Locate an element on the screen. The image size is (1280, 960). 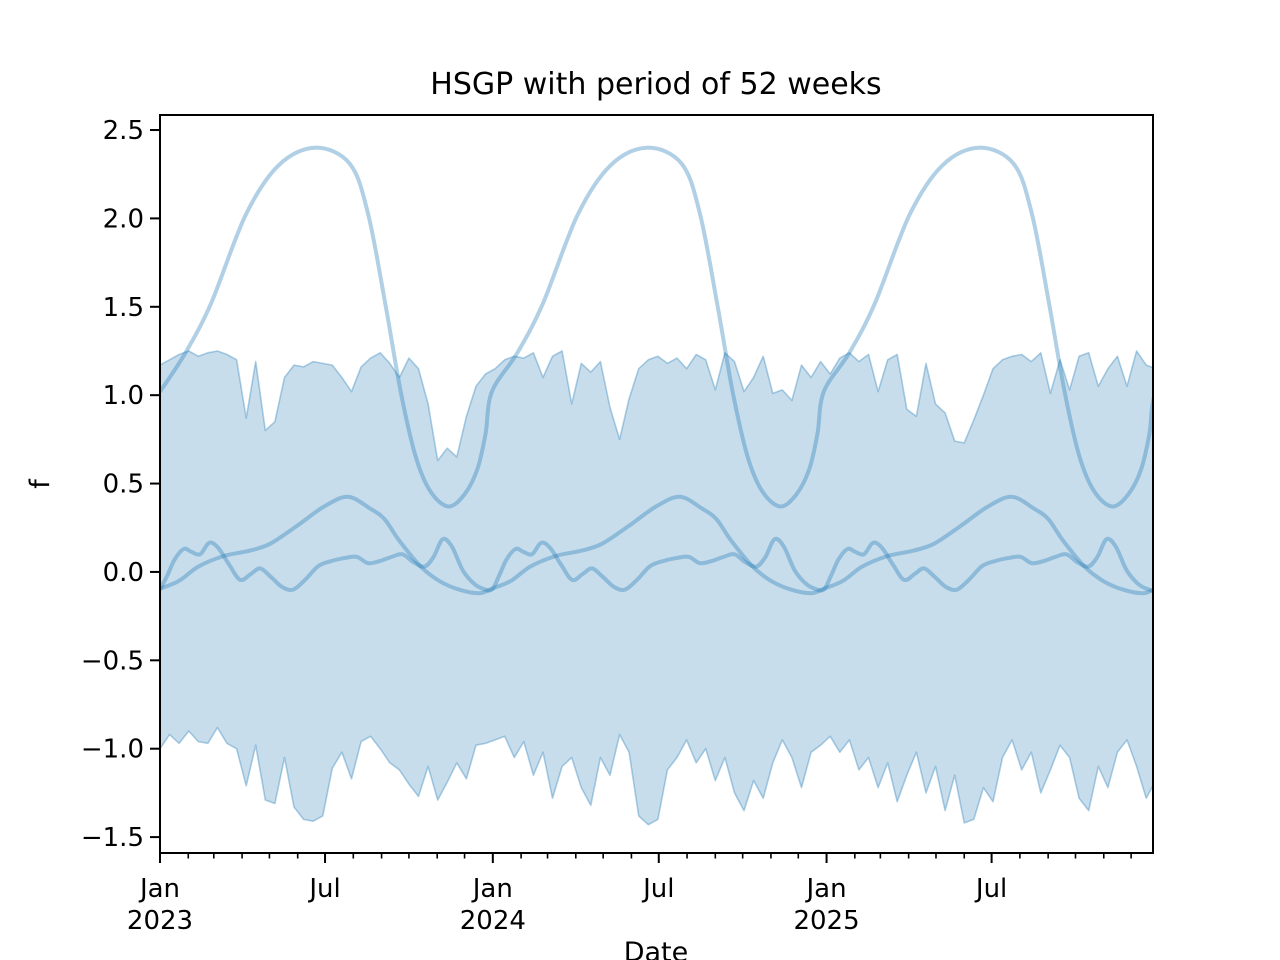
y-tick-label: 2.5 is located at coordinates (123, 131).